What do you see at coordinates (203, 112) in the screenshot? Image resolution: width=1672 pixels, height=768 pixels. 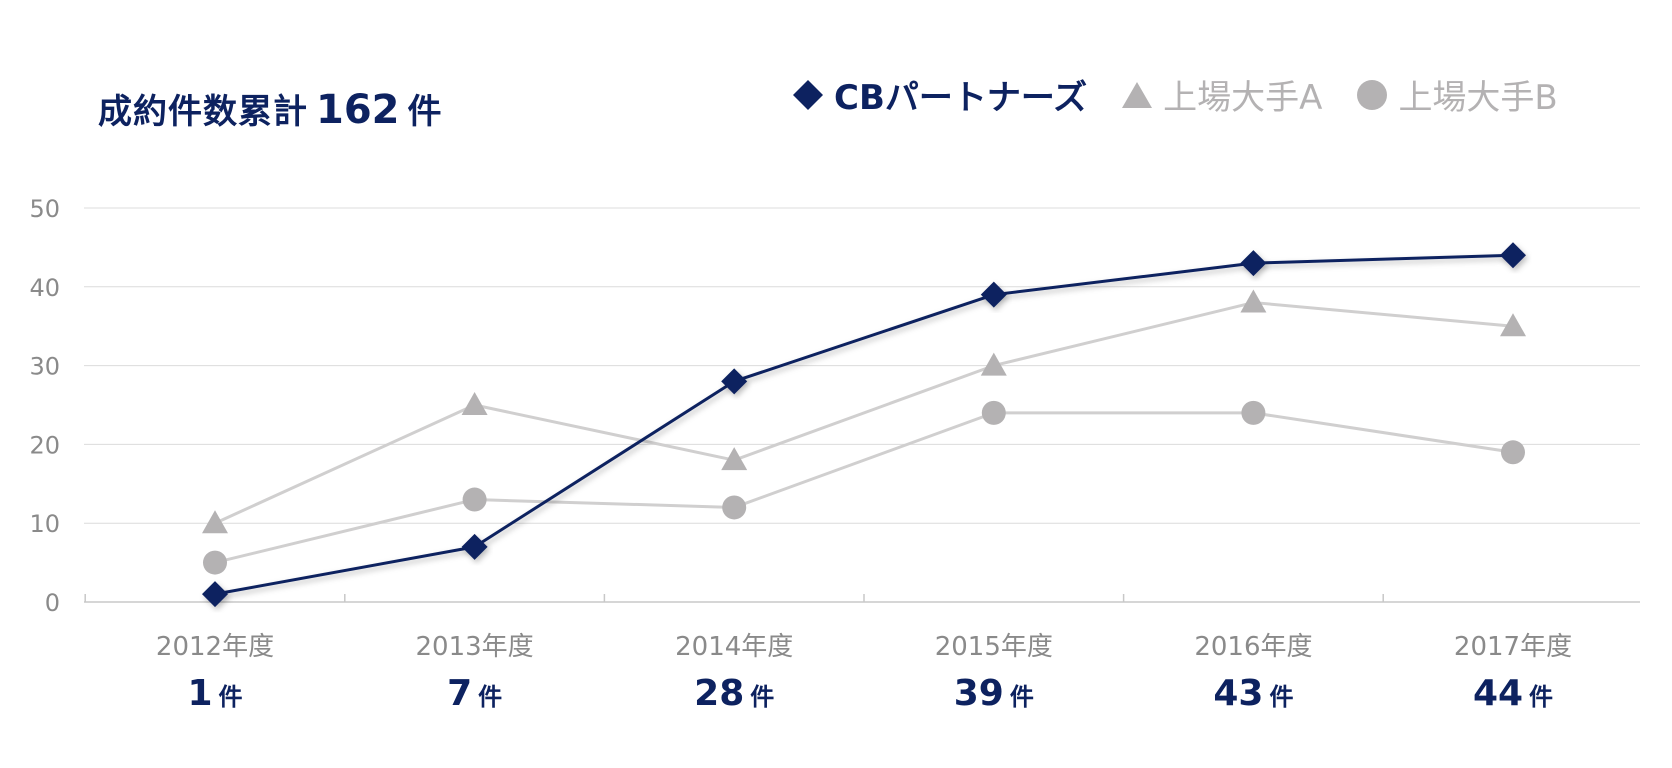 I see `title-label: 成約件数累計` at bounding box center [203, 112].